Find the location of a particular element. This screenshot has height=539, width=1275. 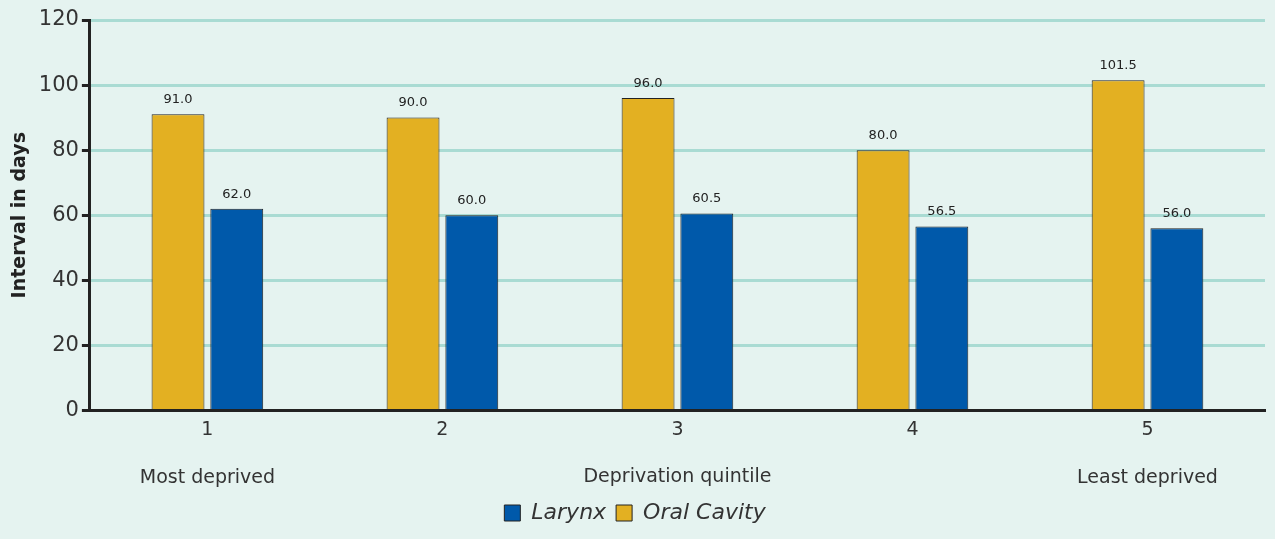

legend-label: Oral Cavity is located at coordinates (705, 511).